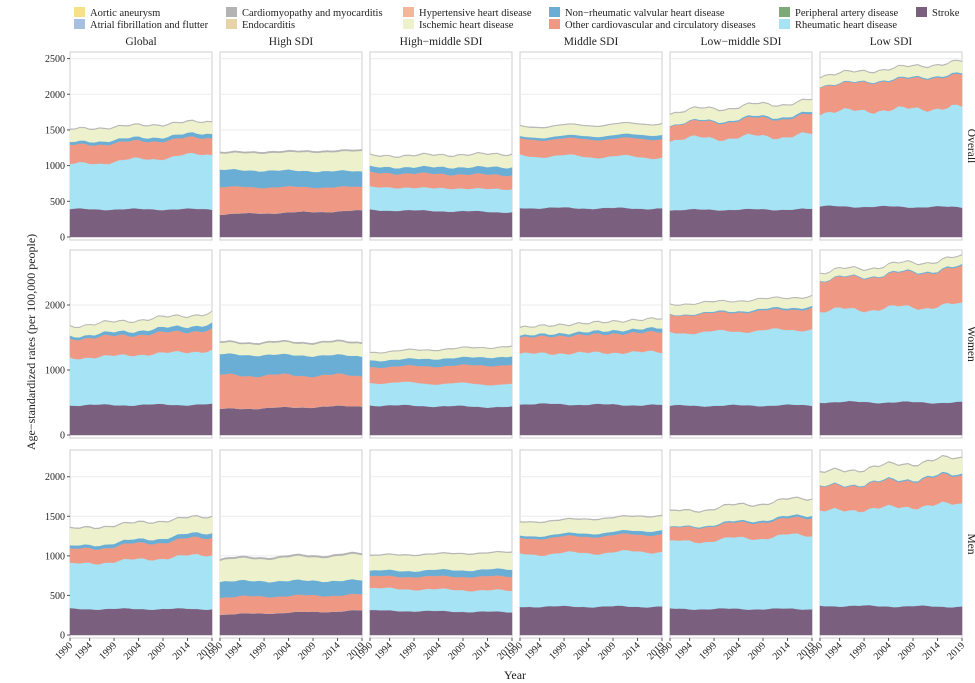 The height and width of the screenshot is (683, 975). What do you see at coordinates (125, 13) in the screenshot?
I see `legend-label-aortic-aneurysm: Aortic aneurysm` at bounding box center [125, 13].